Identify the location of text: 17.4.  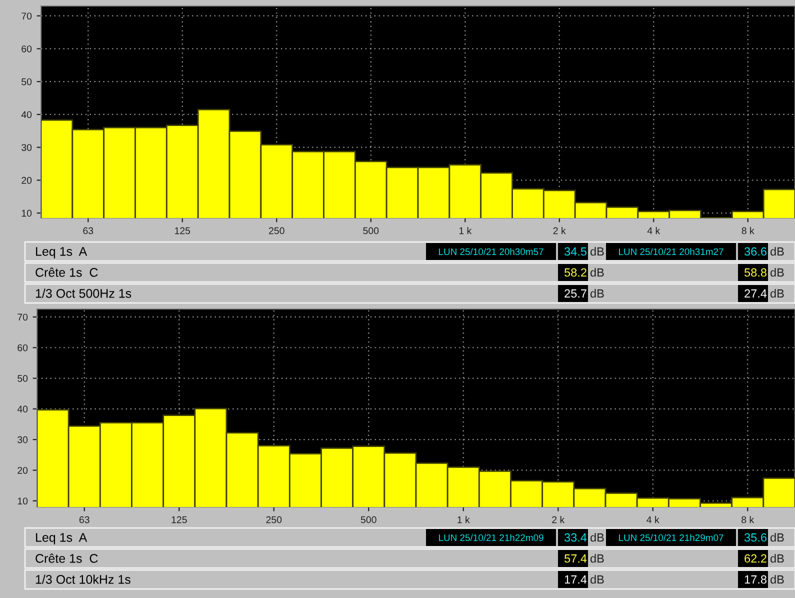
(575, 579).